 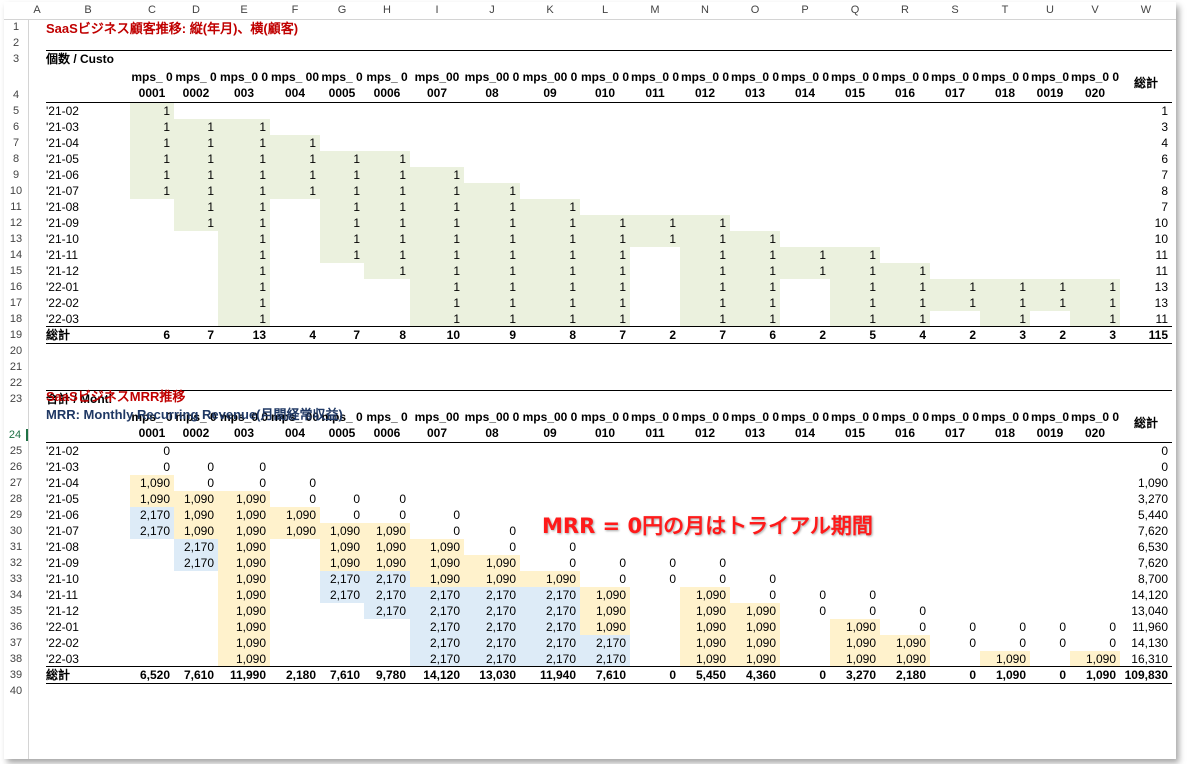 What do you see at coordinates (62, 483) in the screenshot?
I see `mrr-month-label: '21-04` at bounding box center [62, 483].